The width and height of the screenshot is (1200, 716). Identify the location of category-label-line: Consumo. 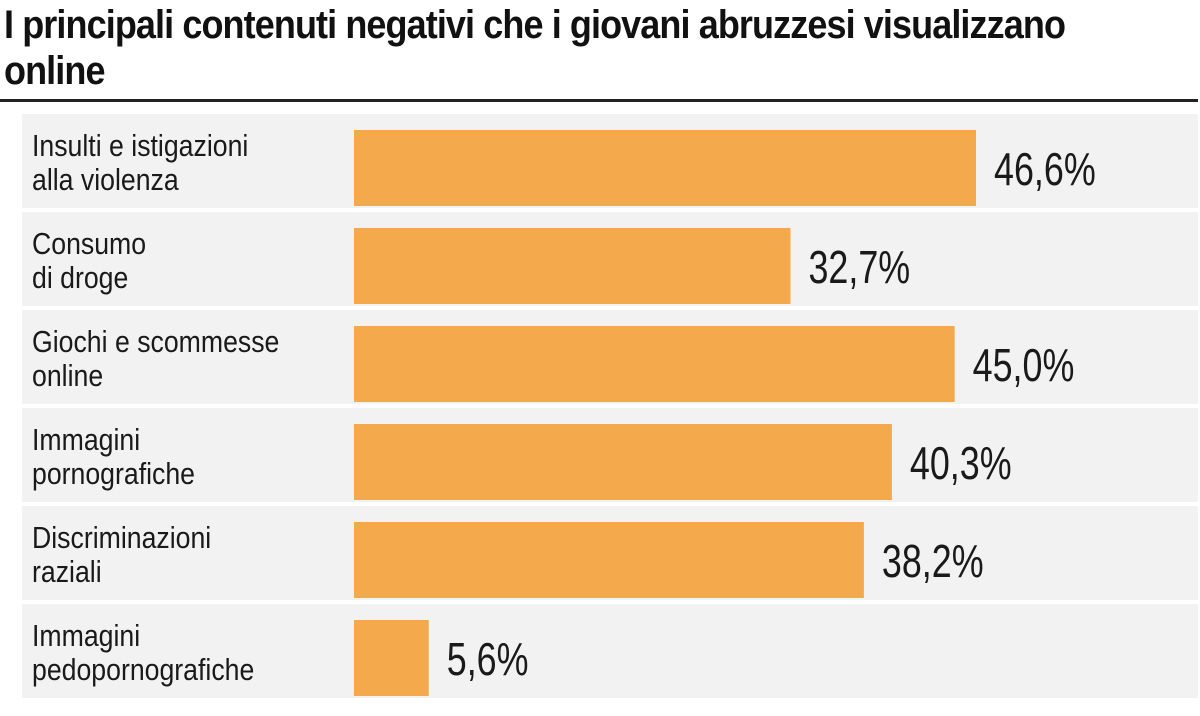
(89, 244).